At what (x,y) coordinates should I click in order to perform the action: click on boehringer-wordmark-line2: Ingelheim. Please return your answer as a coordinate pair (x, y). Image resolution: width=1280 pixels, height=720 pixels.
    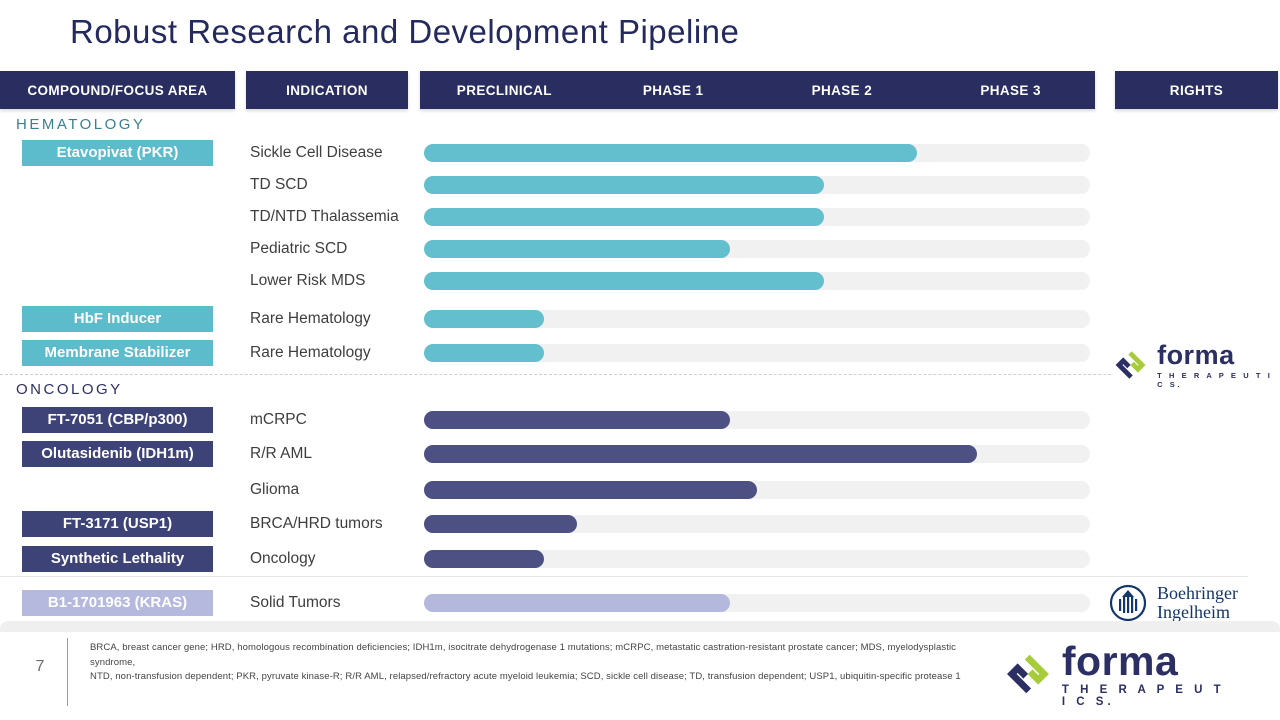
    Looking at the image, I should click on (1193, 612).